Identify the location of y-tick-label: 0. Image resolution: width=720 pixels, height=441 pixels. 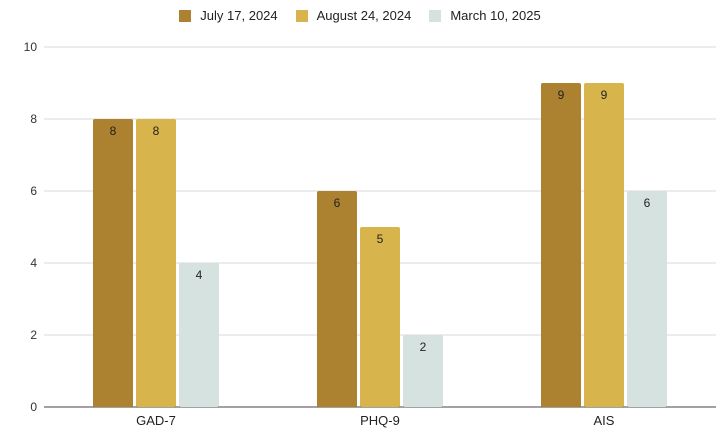
(33, 407).